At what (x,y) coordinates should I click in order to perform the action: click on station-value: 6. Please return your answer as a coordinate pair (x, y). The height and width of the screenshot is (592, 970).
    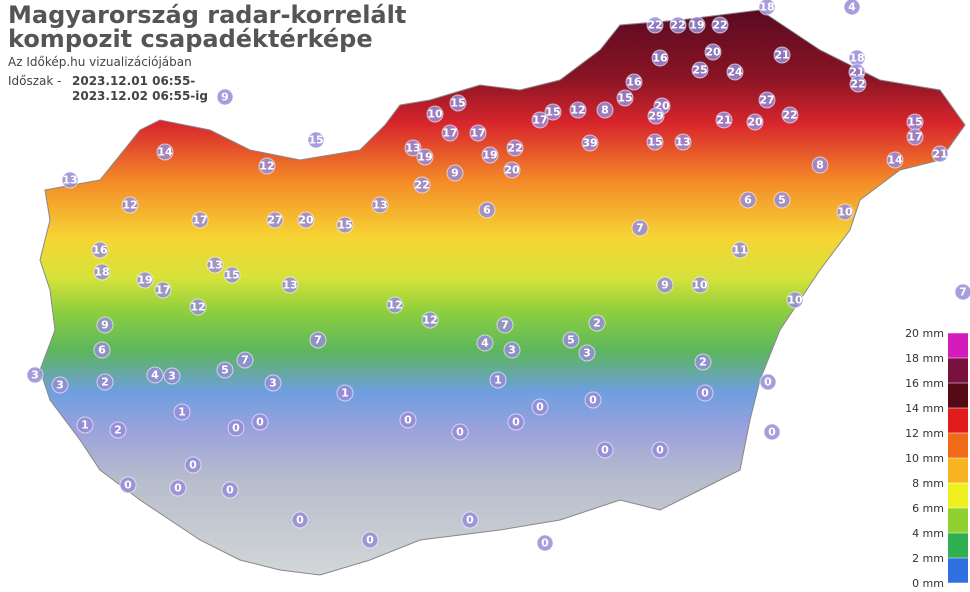
    Looking at the image, I should click on (748, 200).